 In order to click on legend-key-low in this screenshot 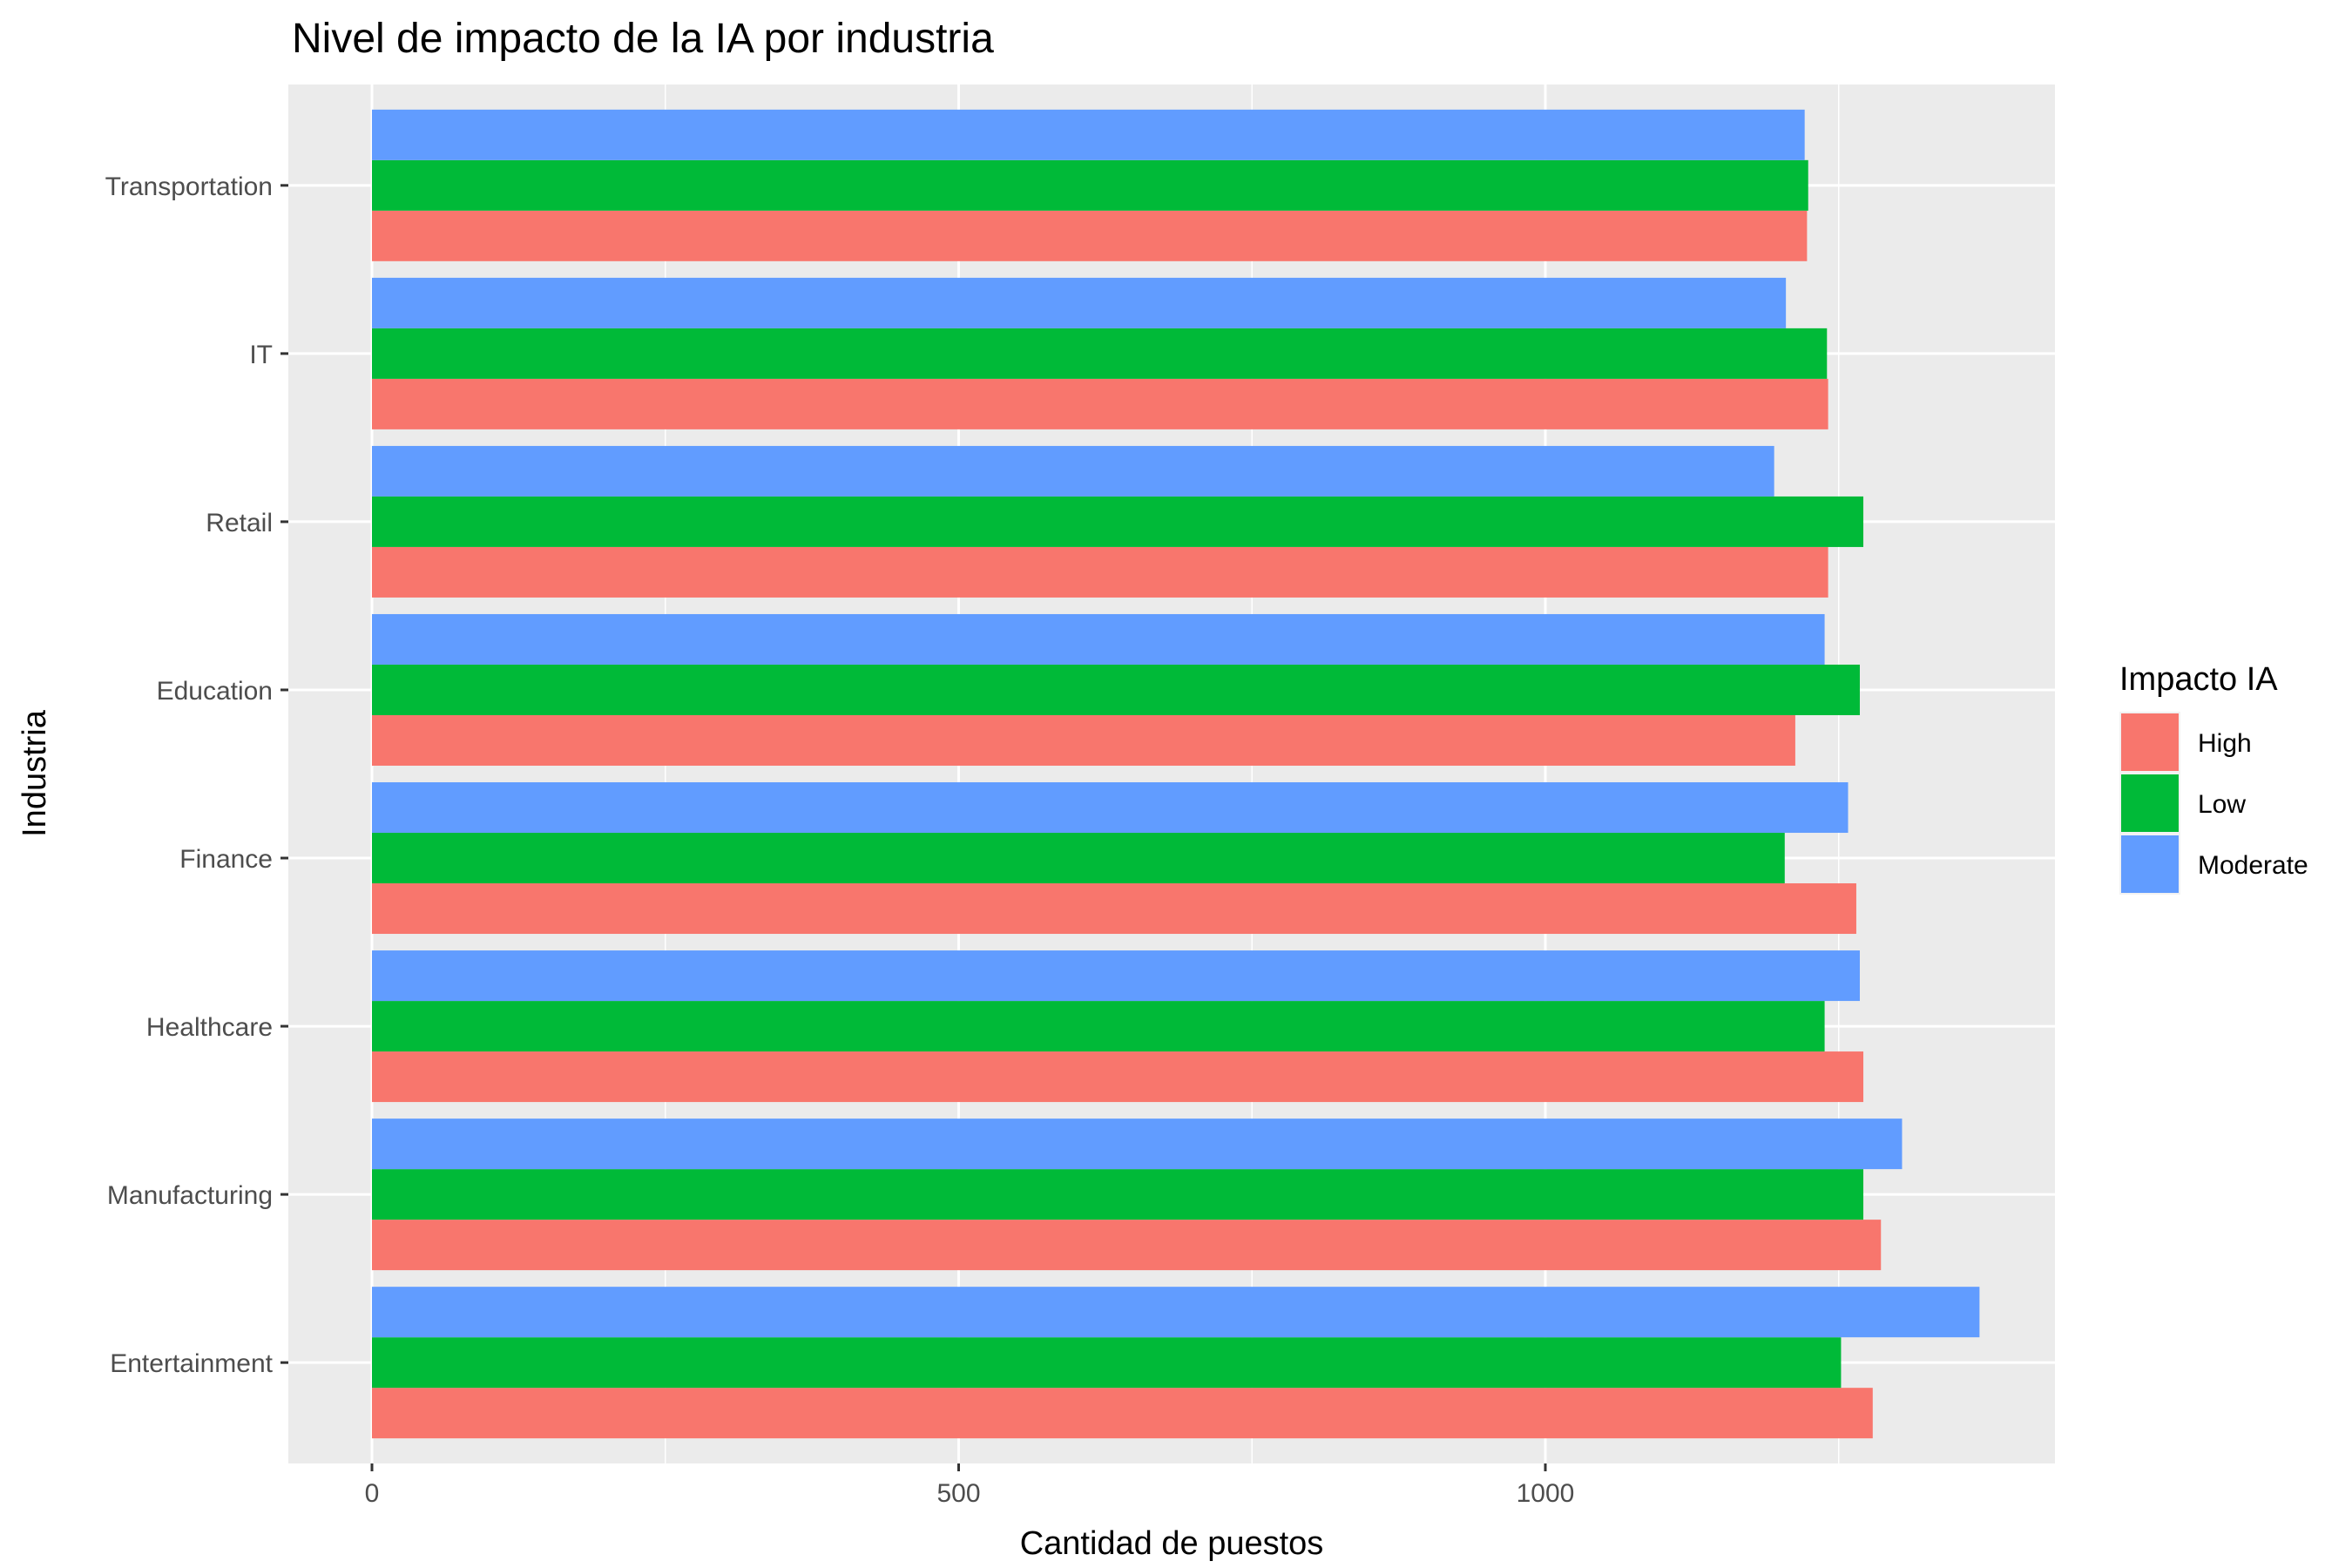, I will do `click(2150, 803)`.